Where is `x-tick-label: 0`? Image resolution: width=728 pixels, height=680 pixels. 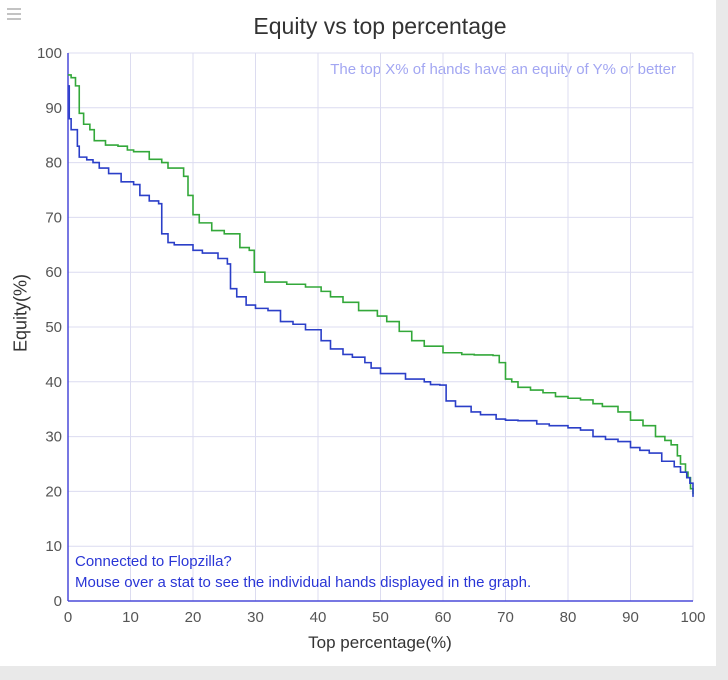 x-tick-label: 0 is located at coordinates (68, 617).